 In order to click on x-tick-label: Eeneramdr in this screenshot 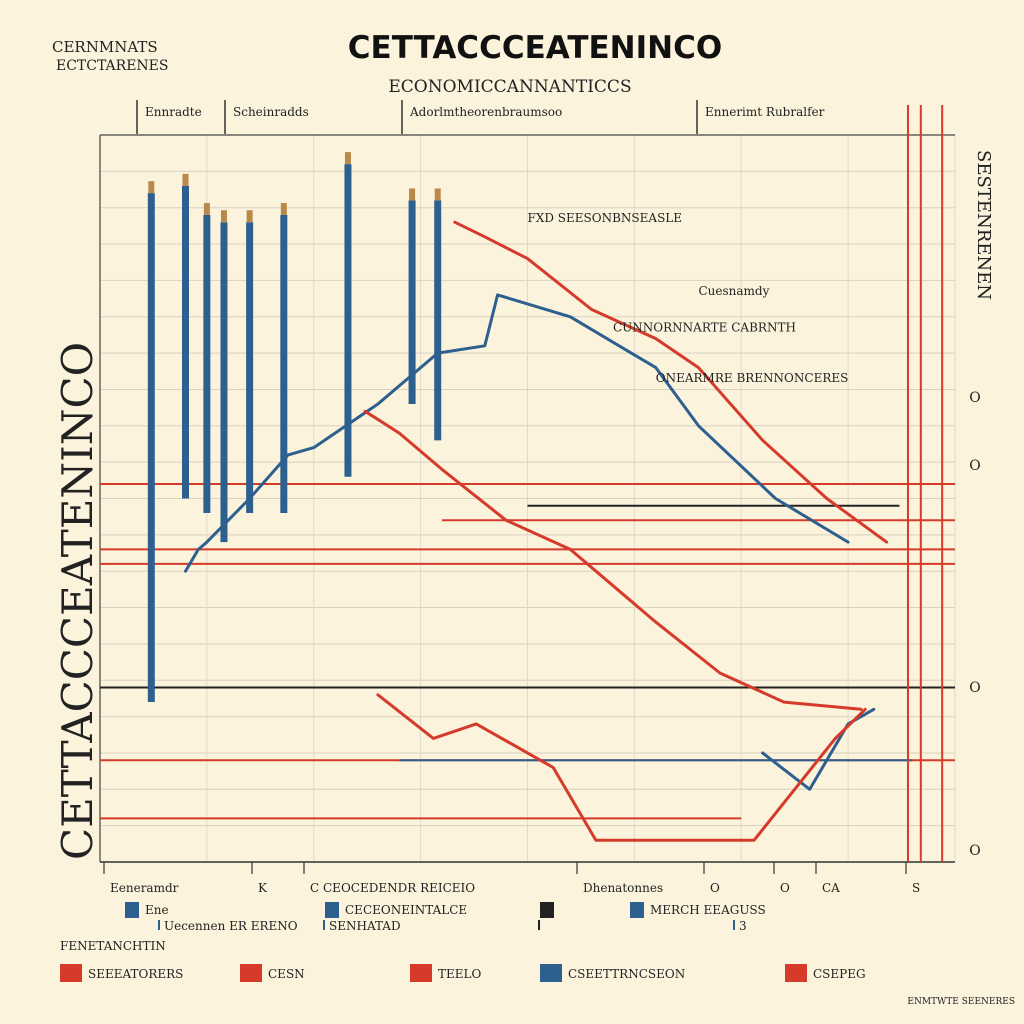, I will do `click(144, 888)`.